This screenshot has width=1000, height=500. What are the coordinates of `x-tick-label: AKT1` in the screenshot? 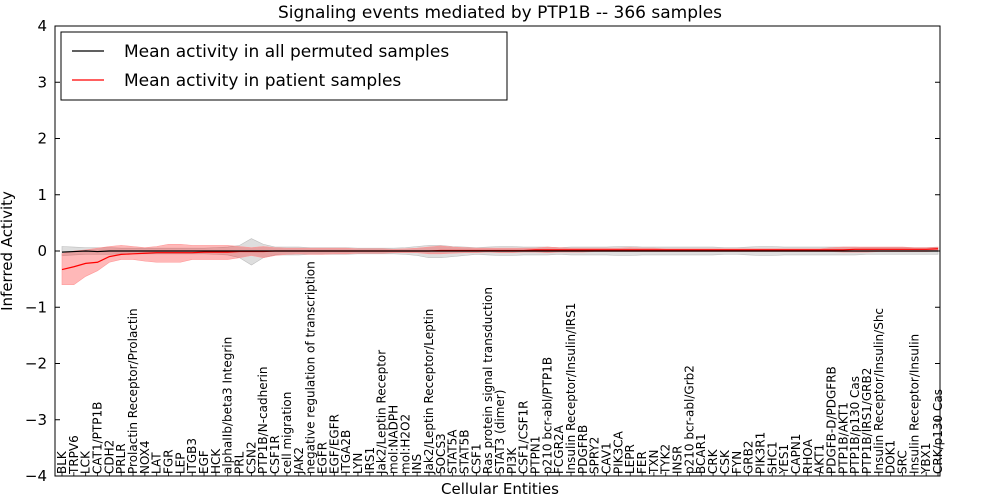 It's located at (820, 459).